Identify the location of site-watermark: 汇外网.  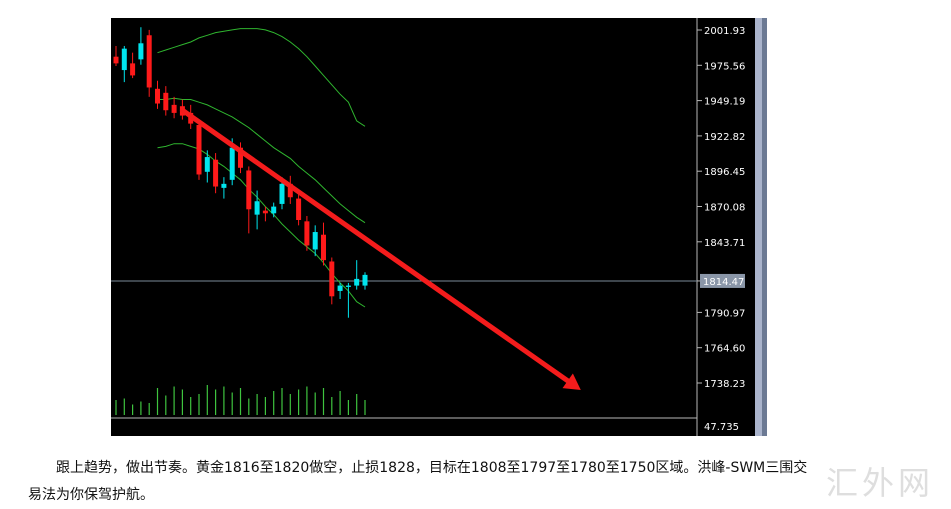
(880, 483).